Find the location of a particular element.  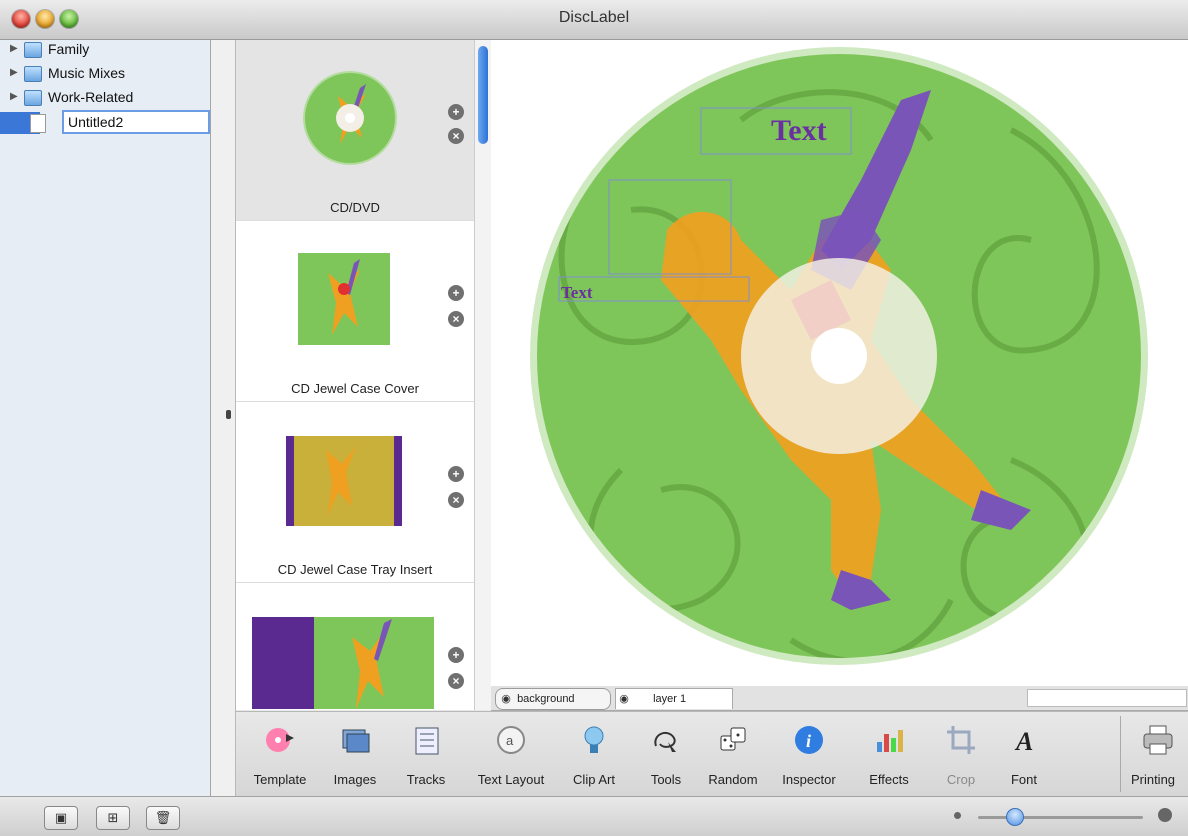

tool-label: Crop is located at coordinates (961, 779).